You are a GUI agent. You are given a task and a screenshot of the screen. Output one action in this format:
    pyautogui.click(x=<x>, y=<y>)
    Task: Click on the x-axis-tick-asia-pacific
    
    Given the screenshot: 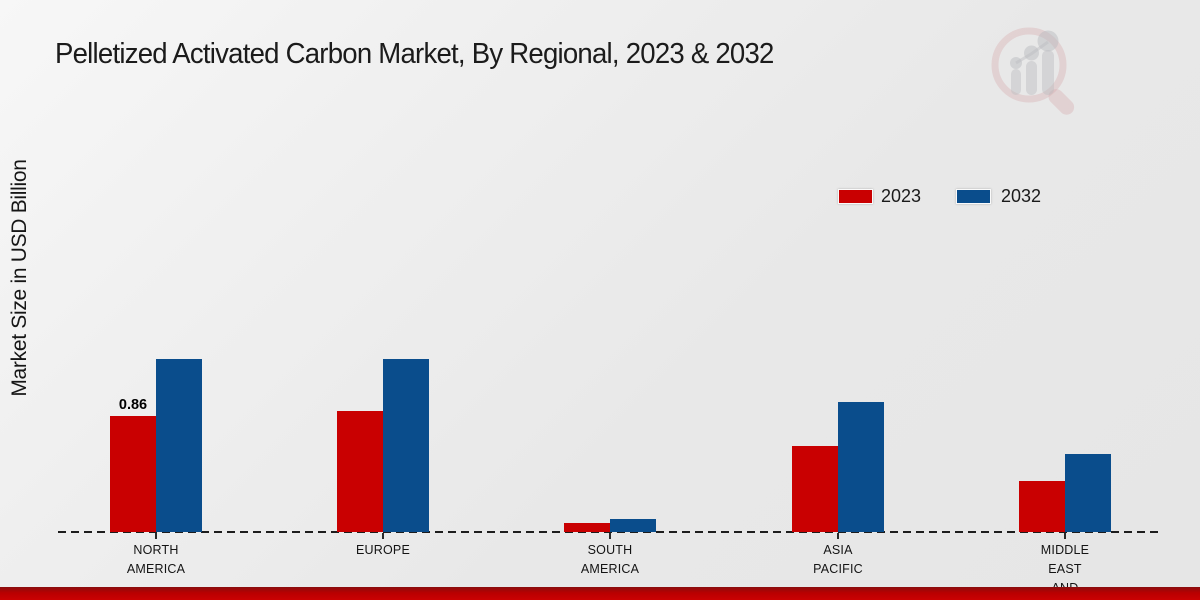 What is the action you would take?
    pyautogui.click(x=838, y=536)
    